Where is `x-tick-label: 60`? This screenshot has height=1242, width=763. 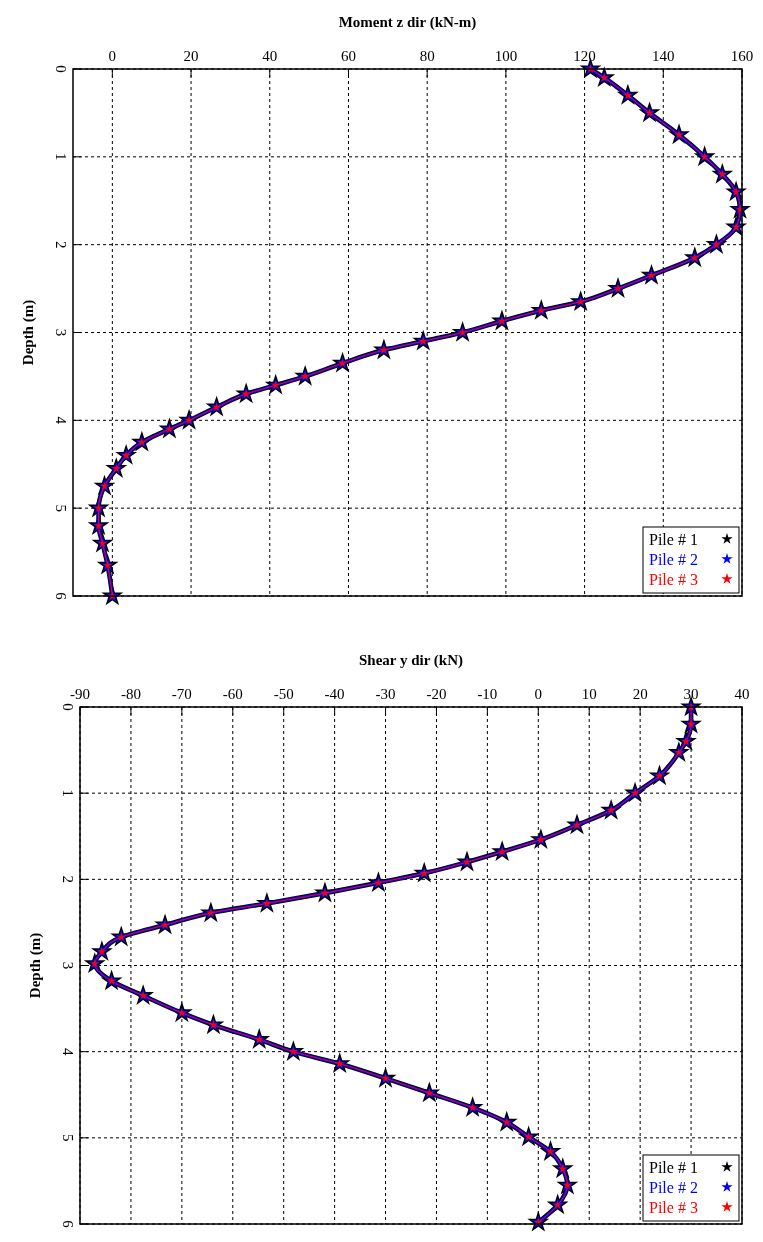 x-tick-label: 60 is located at coordinates (348, 56).